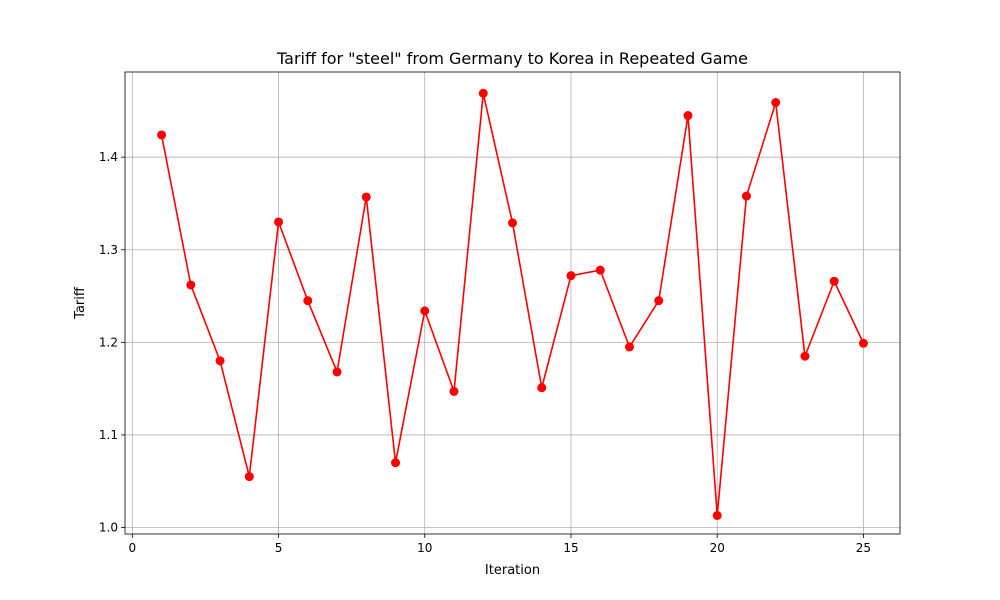 This screenshot has height=600, width=1000. I want to click on x-tick-label: 5, so click(279, 548).